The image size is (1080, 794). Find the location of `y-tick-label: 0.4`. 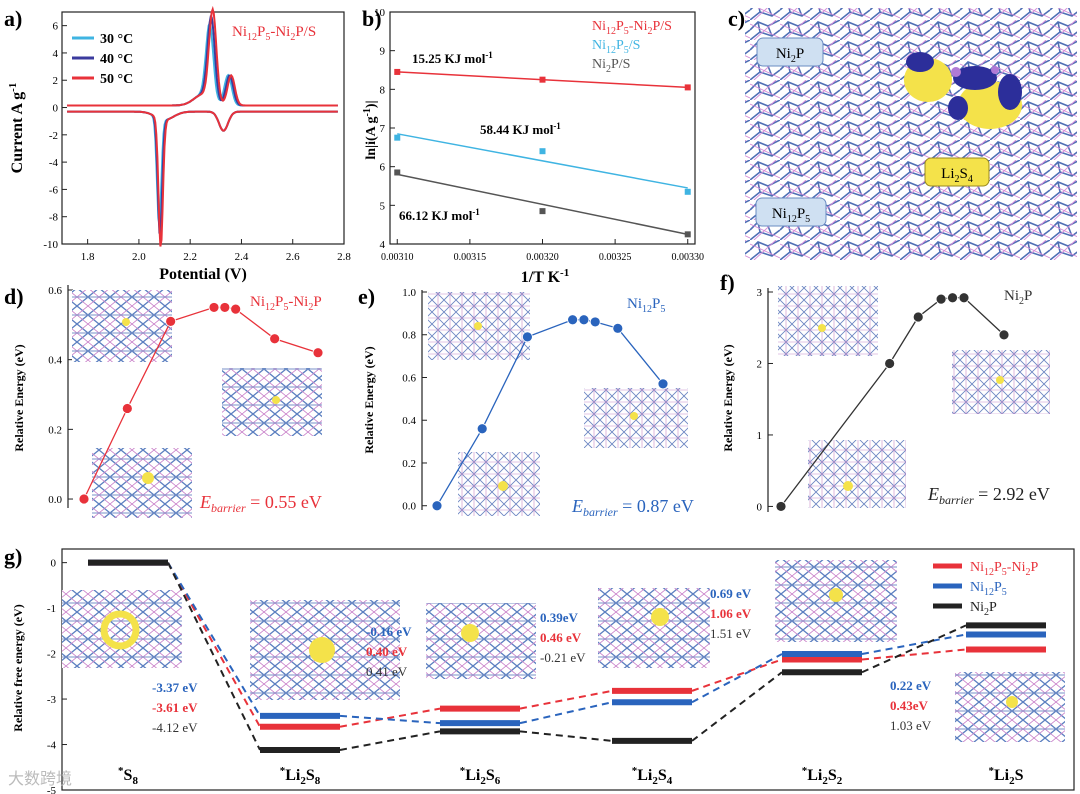

y-tick-label: 0.4 is located at coordinates (409, 421).